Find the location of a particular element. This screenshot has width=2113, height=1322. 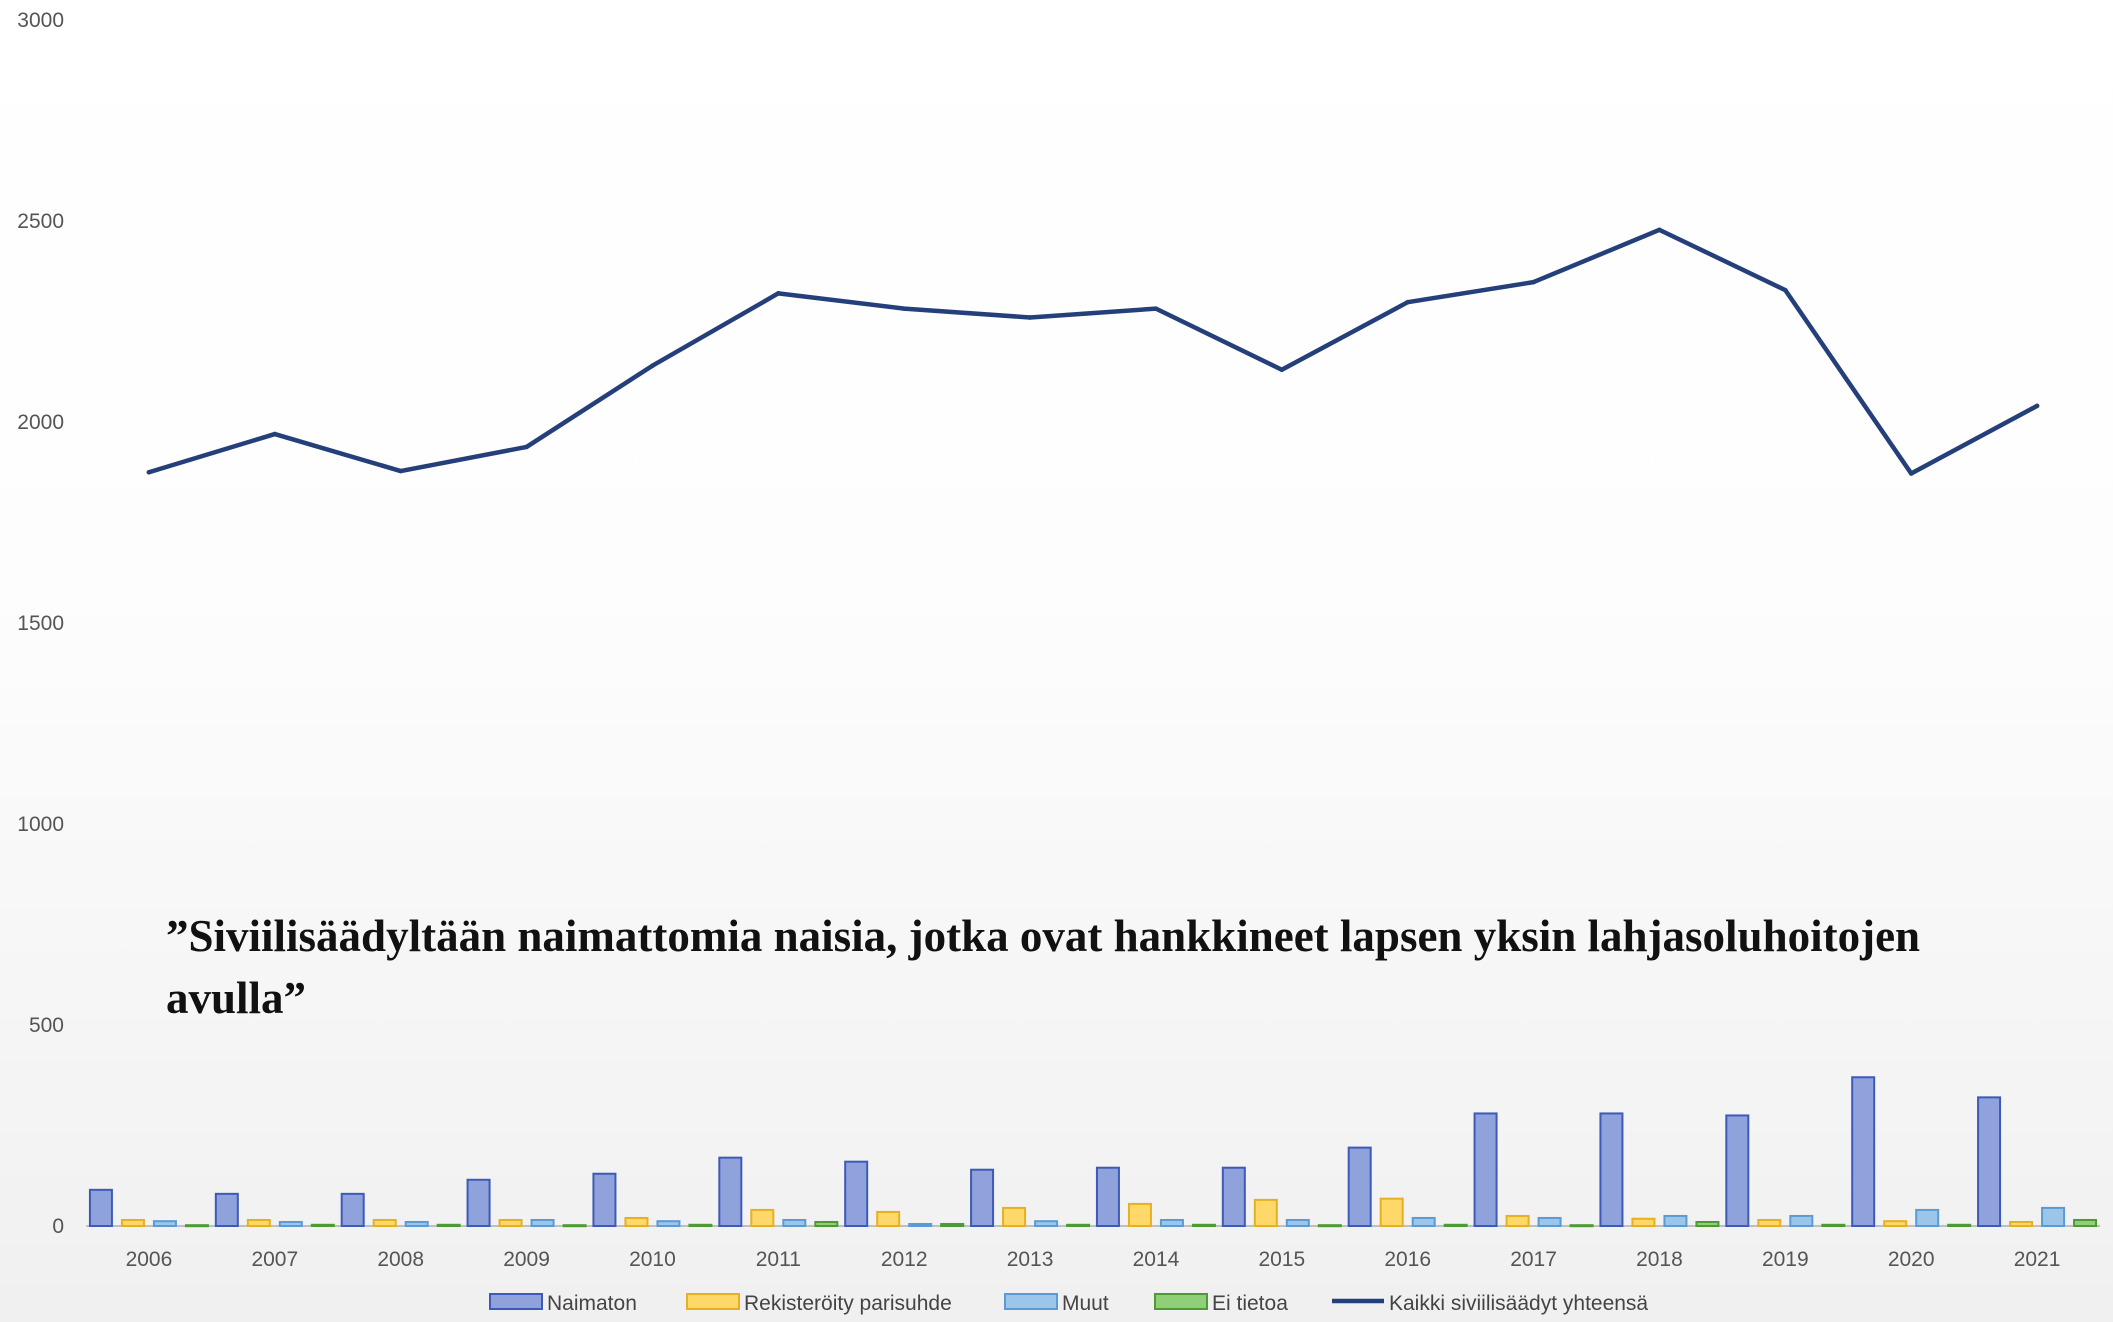

line-point-2016 is located at coordinates (1407, 302).